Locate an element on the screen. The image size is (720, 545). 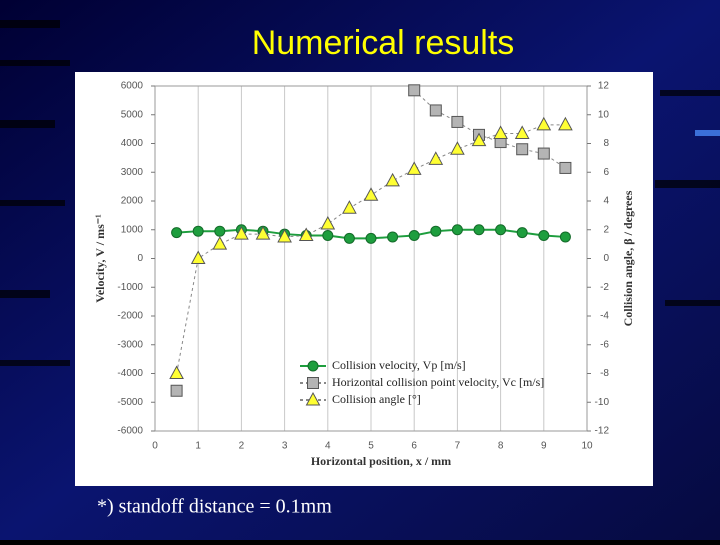
y-tick-label: 6000 is located at coordinates (132, 86).